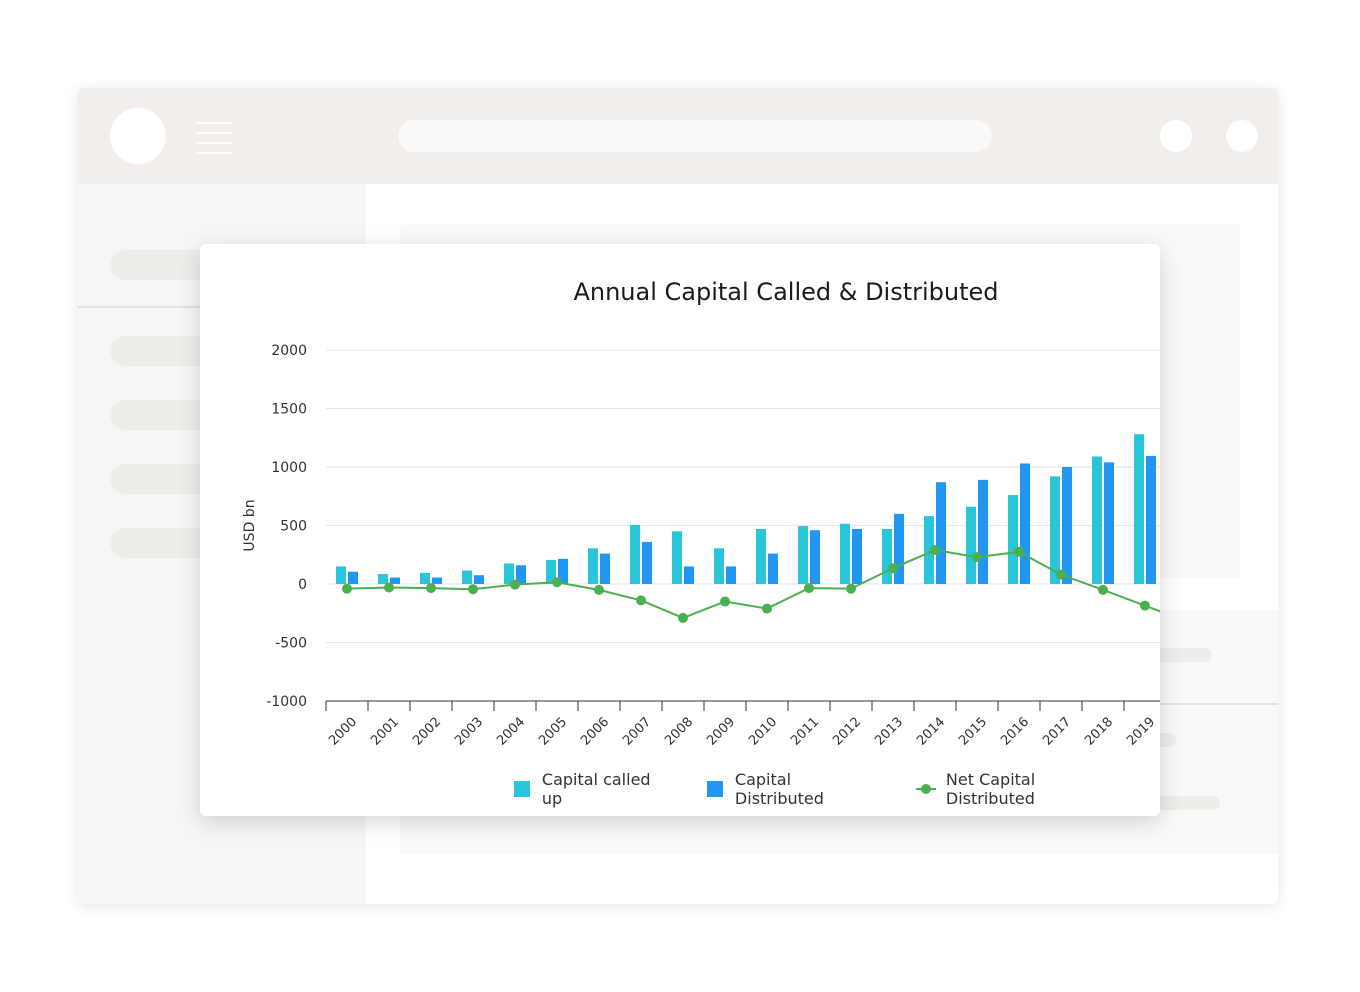 This screenshot has width=1360, height=992. What do you see at coordinates (889, 732) in the screenshot?
I see `x-tick-label: 2013` at bounding box center [889, 732].